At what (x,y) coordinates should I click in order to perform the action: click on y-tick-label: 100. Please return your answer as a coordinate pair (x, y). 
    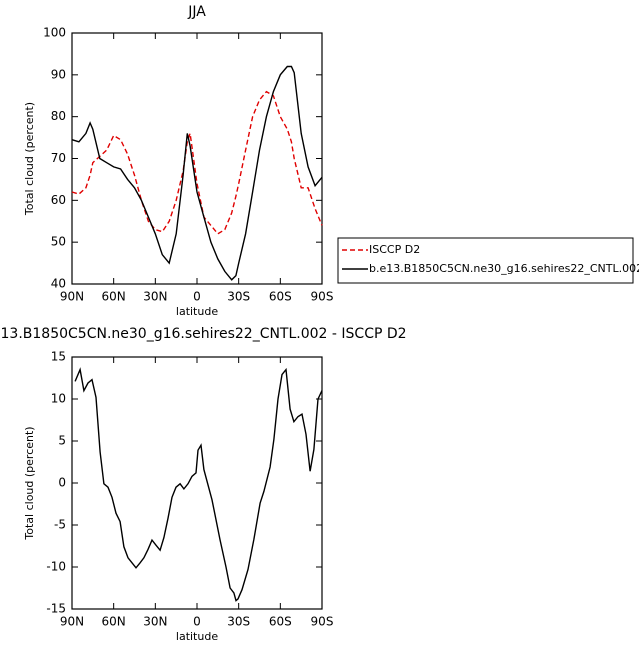
    Looking at the image, I should click on (54, 33).